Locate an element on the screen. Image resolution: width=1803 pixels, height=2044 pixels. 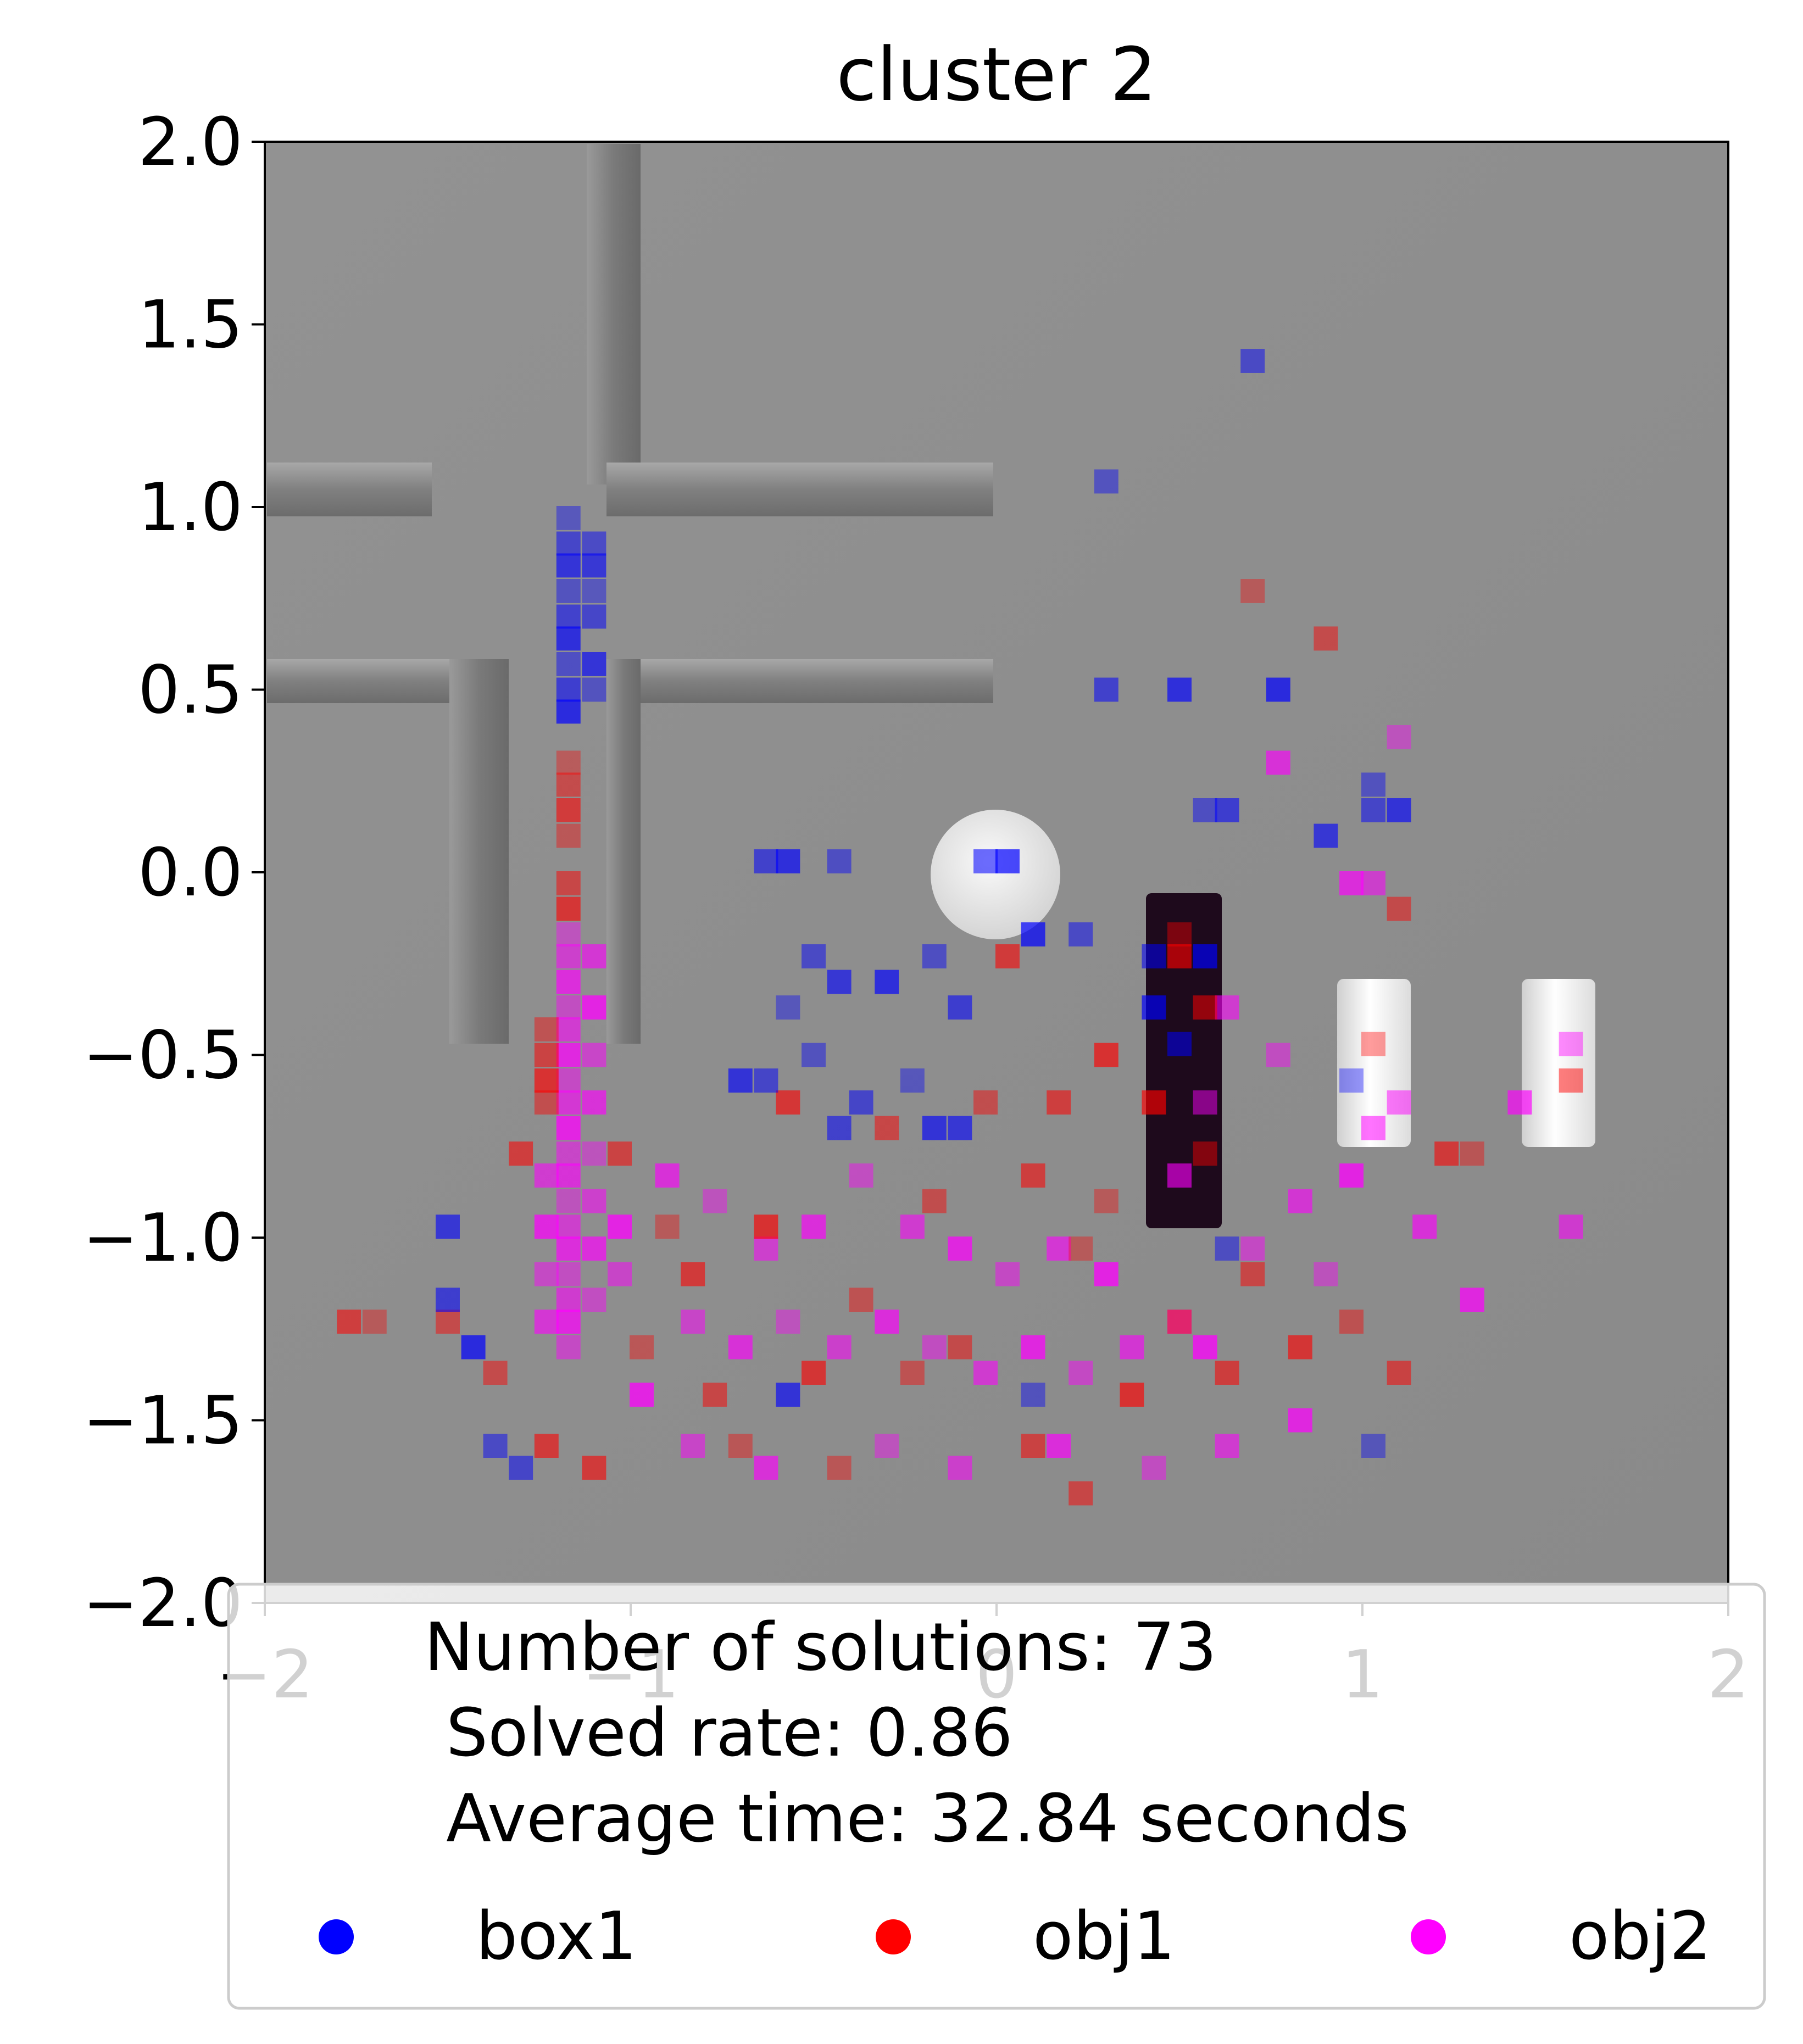
wall-horizontal-upper-right is located at coordinates (800, 489).